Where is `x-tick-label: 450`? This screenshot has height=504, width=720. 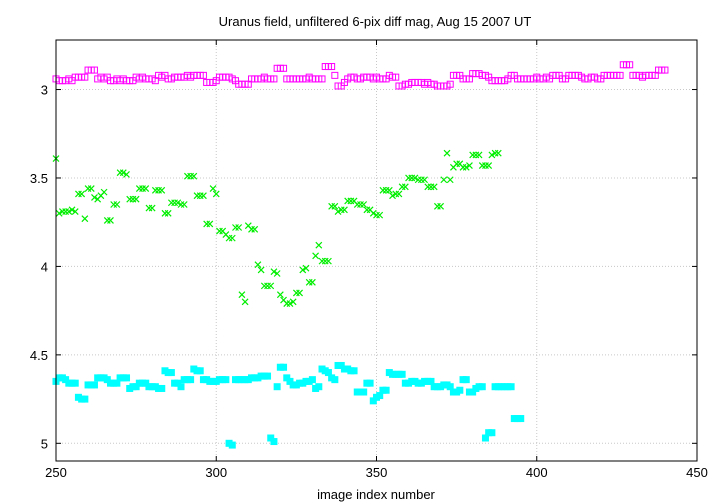 x-tick-label: 450 is located at coordinates (697, 472).